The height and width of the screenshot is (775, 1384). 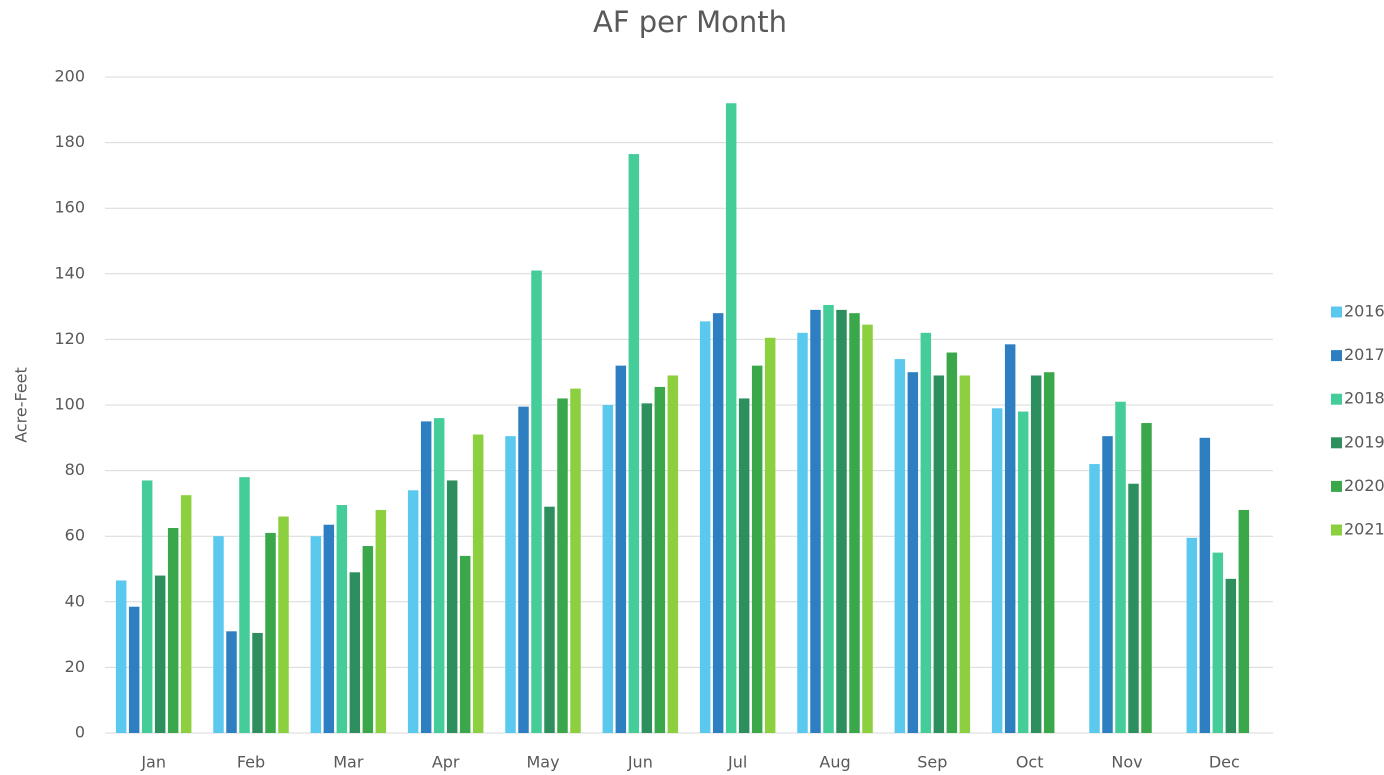 I want to click on legend-label: 2021, so click(x=1364, y=529).